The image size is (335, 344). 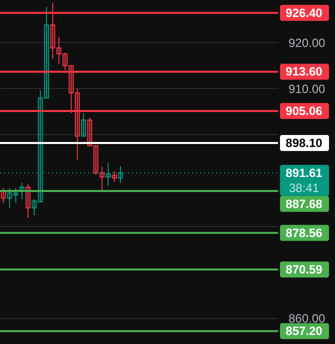 What do you see at coordinates (304, 233) in the screenshot?
I see `ref-line-label: 878.56` at bounding box center [304, 233].